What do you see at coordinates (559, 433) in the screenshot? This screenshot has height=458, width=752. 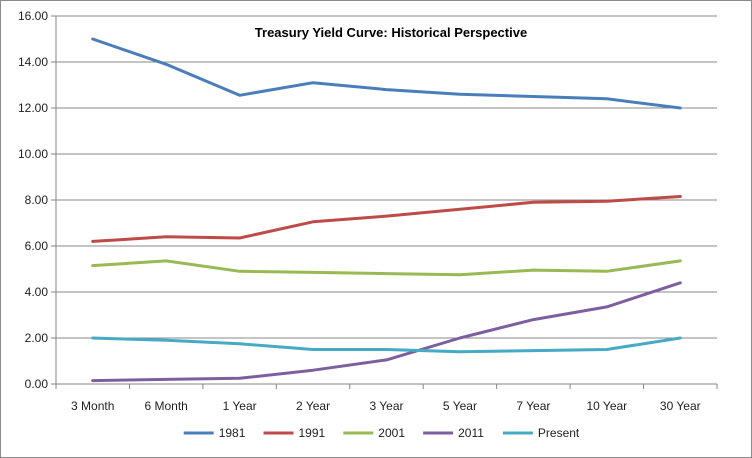 I see `legend-label-present: Present` at bounding box center [559, 433].